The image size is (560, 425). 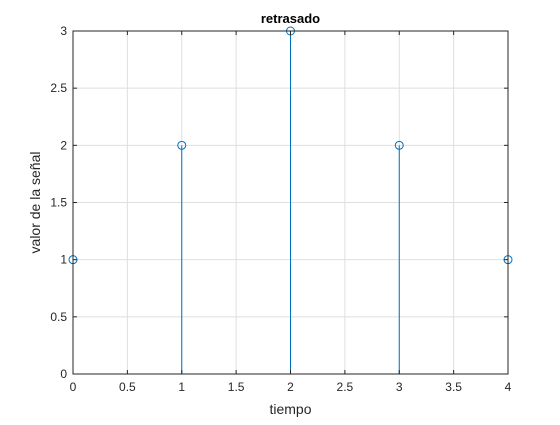 What do you see at coordinates (35, 203) in the screenshot?
I see `y-axis-label: valor de la señal` at bounding box center [35, 203].